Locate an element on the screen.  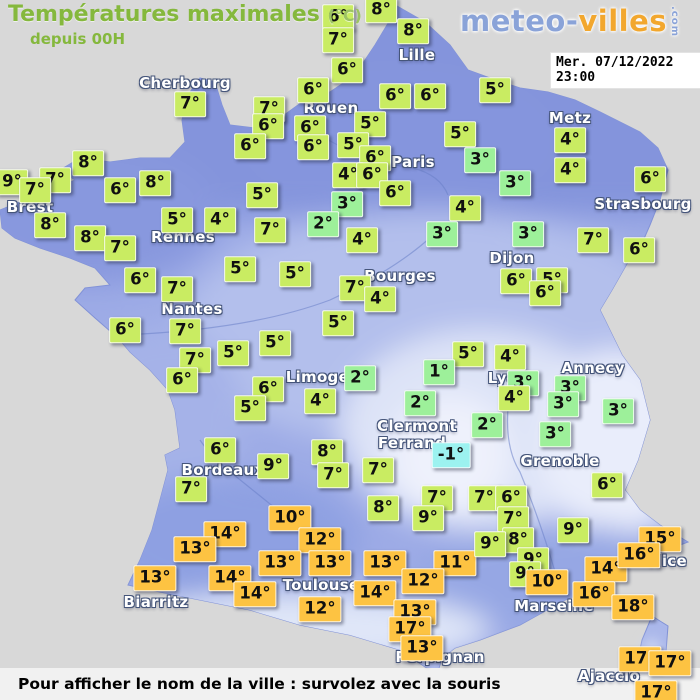
temp-label: 11° is located at coordinates (455, 563).